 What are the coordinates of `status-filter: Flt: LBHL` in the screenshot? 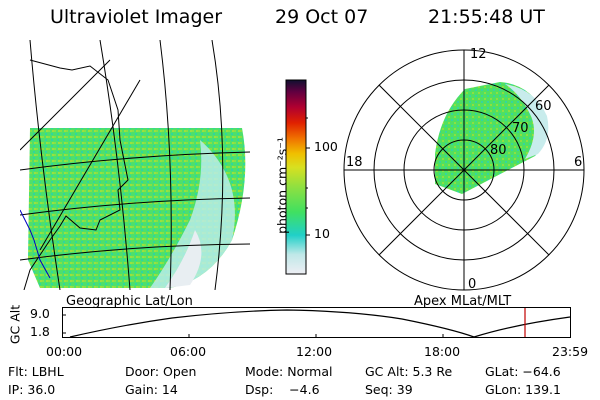 It's located at (36, 371).